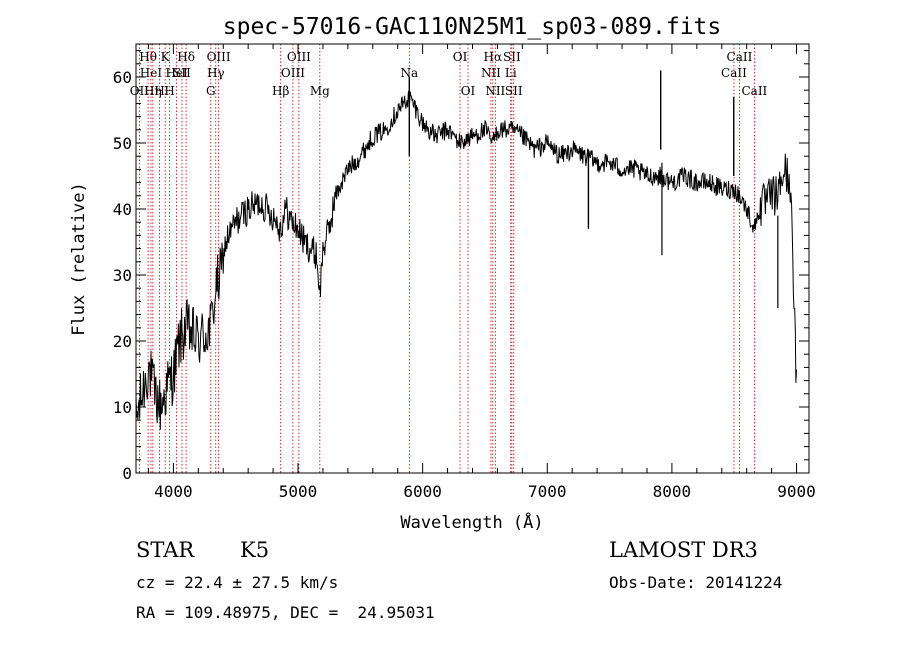  Describe the element at coordinates (422, 491) in the screenshot. I see `x-tick-label: 6000` at that location.